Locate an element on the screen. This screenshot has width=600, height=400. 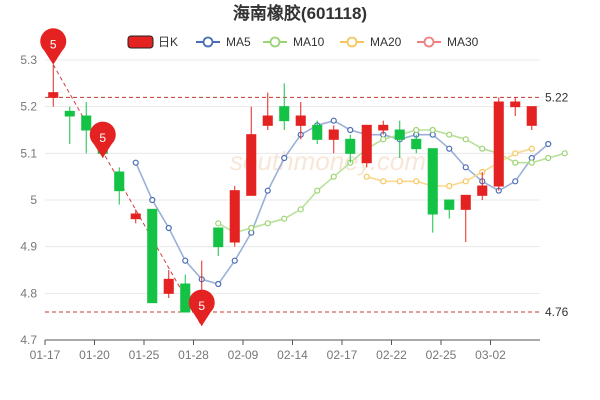
candle-icon is located at coordinates (140, 42).